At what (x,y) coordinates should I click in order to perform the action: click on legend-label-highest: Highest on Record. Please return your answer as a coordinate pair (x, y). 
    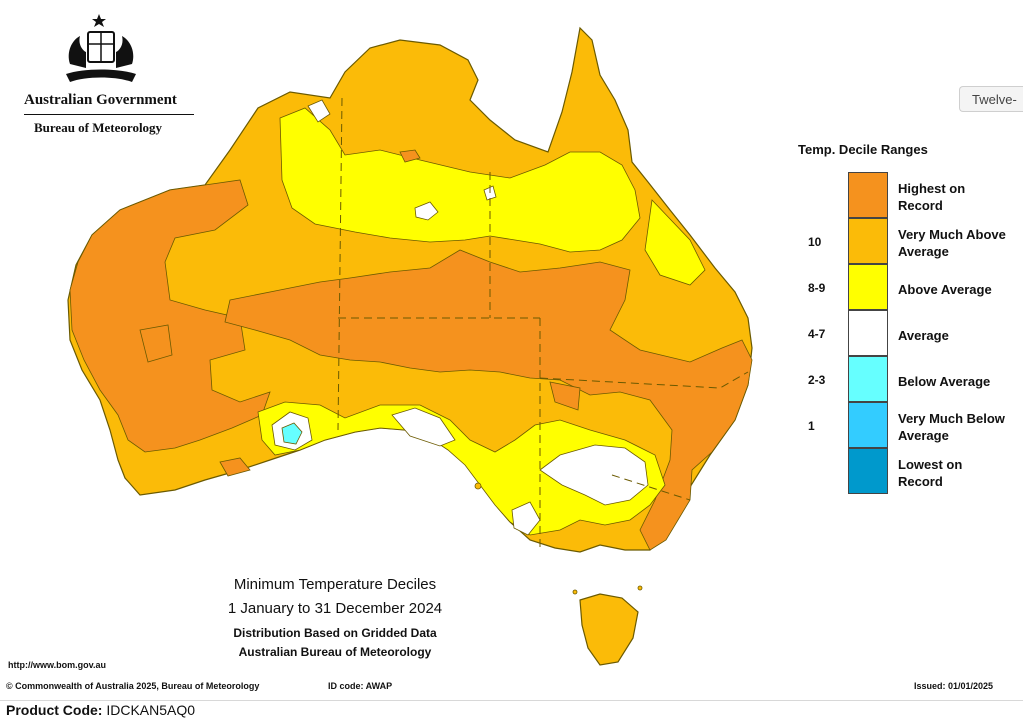
    Looking at the image, I should click on (932, 197).